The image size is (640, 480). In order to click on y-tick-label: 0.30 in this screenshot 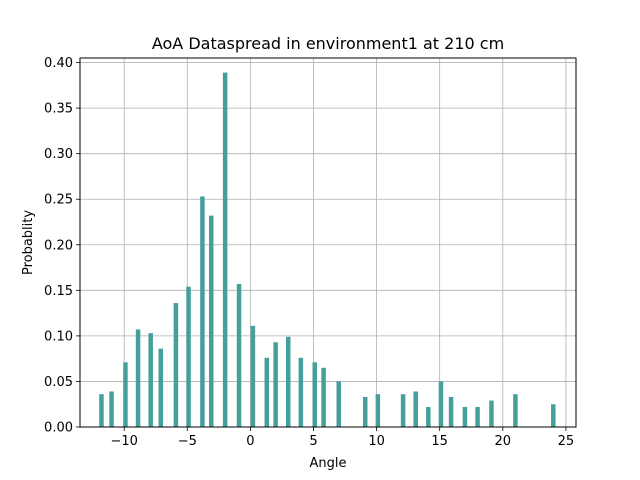, I will do `click(58, 154)`.